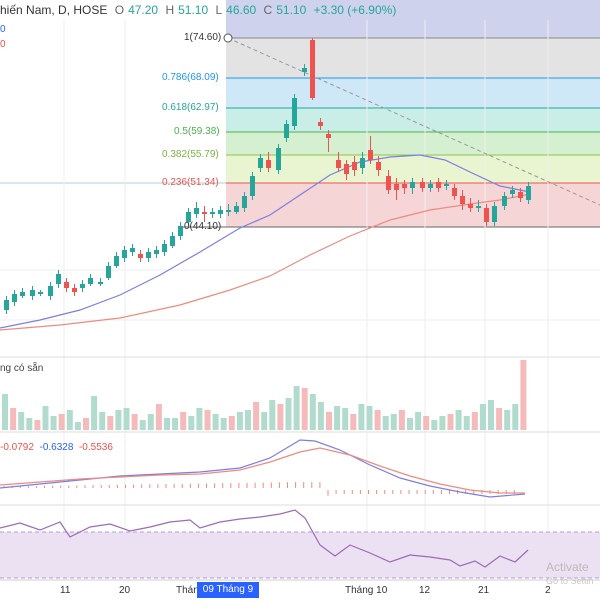 Image resolution: width=600 pixels, height=614 pixels. What do you see at coordinates (366, 590) in the screenshot?
I see `x-tick-thang10: Tháng 10` at bounding box center [366, 590].